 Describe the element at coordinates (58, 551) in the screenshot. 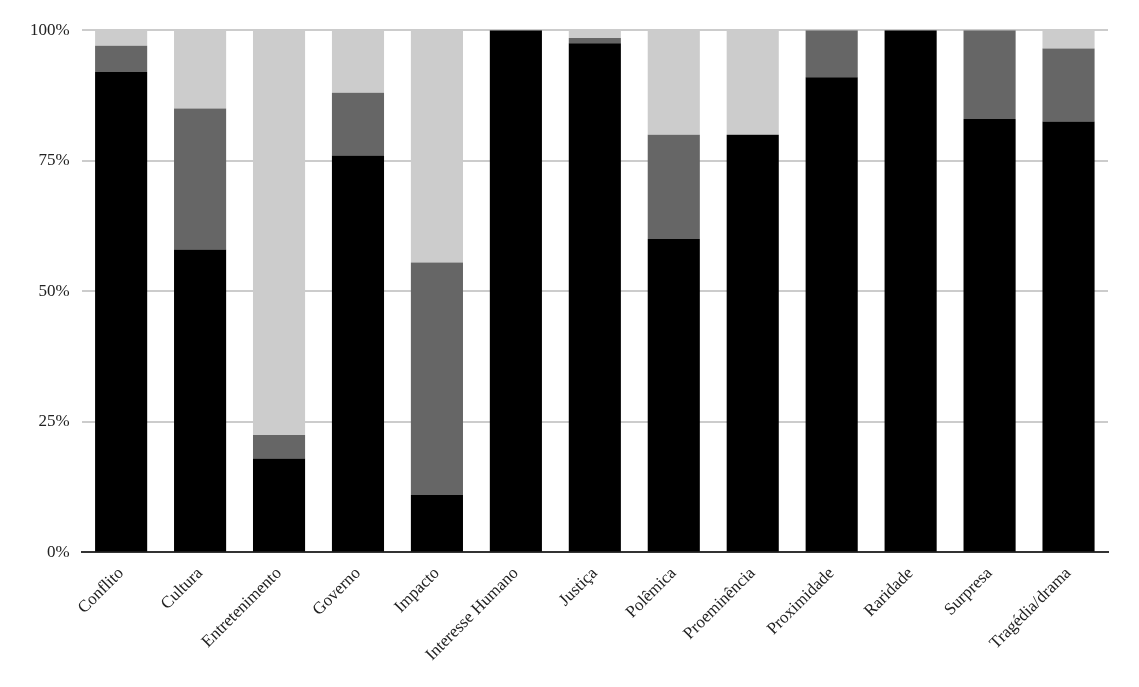

I see `y-tick-label: 0%` at that location.